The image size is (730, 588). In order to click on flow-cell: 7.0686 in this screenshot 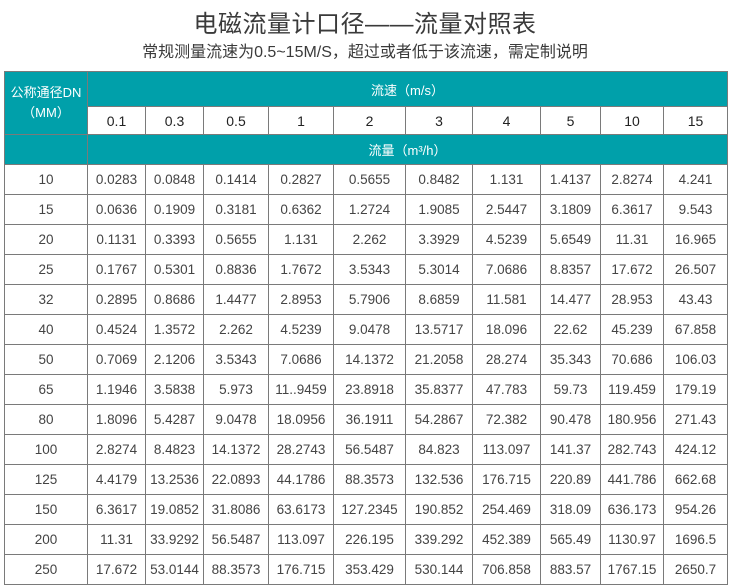, I will do `click(506, 269)`.